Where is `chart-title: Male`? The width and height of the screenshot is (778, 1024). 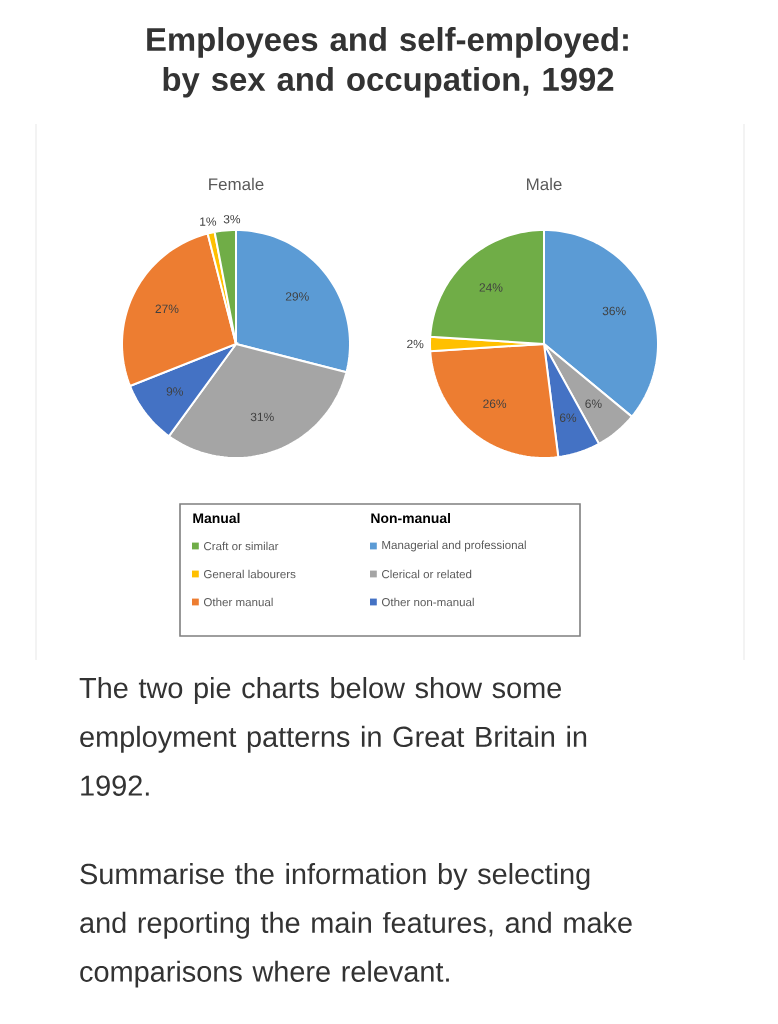 chart-title: Male is located at coordinates (544, 184).